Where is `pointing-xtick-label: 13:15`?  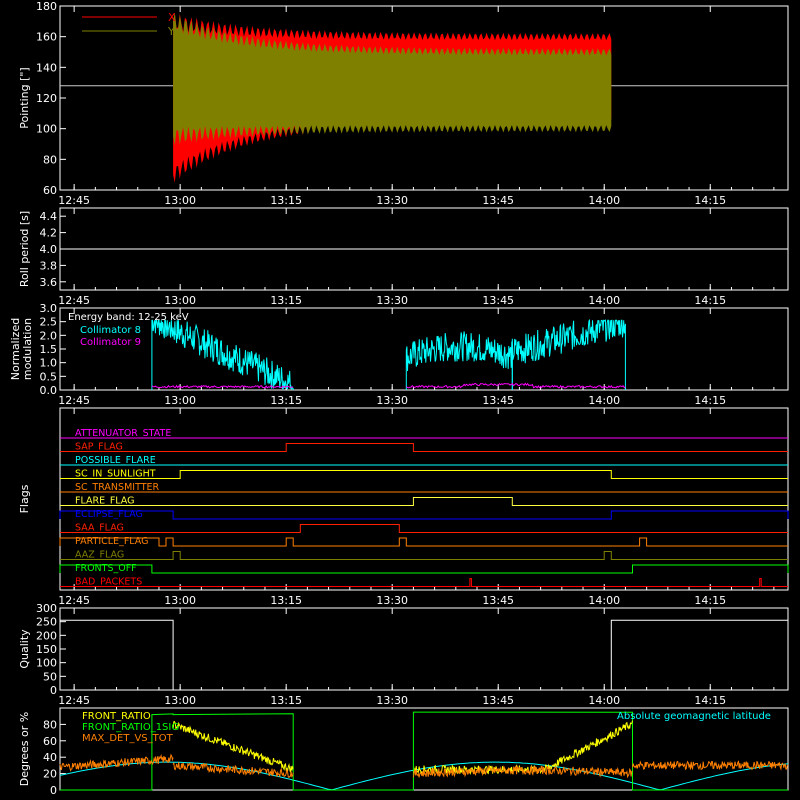
pointing-xtick-label: 13:15 is located at coordinates (286, 200).